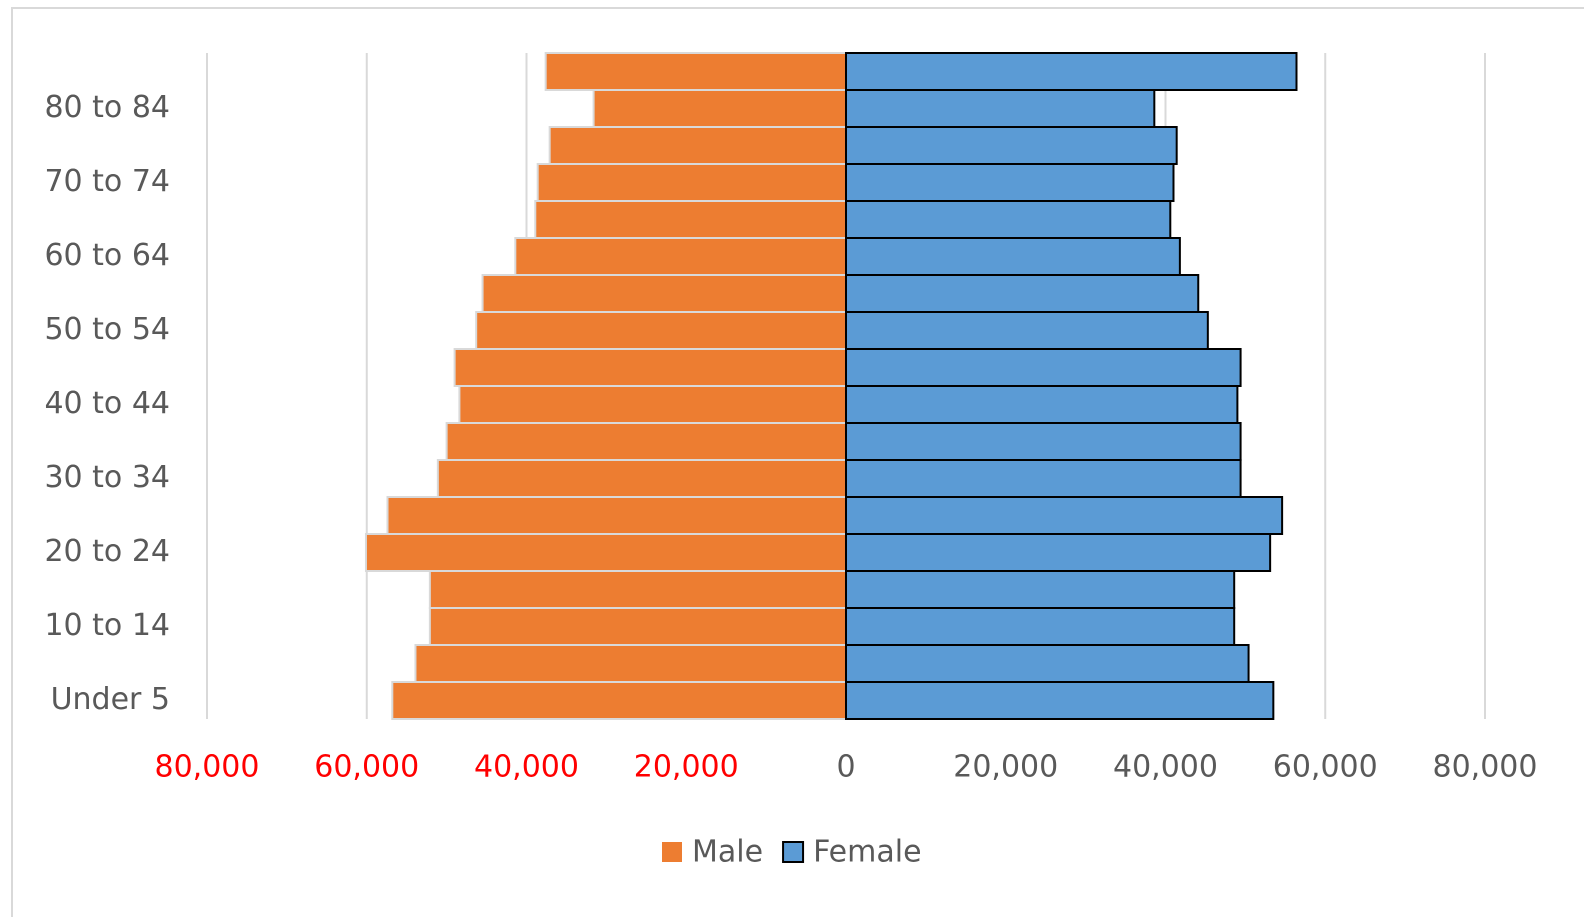 This screenshot has height=917, width=1584. Describe the element at coordinates (110, 699) in the screenshot. I see `y-tick-label: Under 5` at that location.